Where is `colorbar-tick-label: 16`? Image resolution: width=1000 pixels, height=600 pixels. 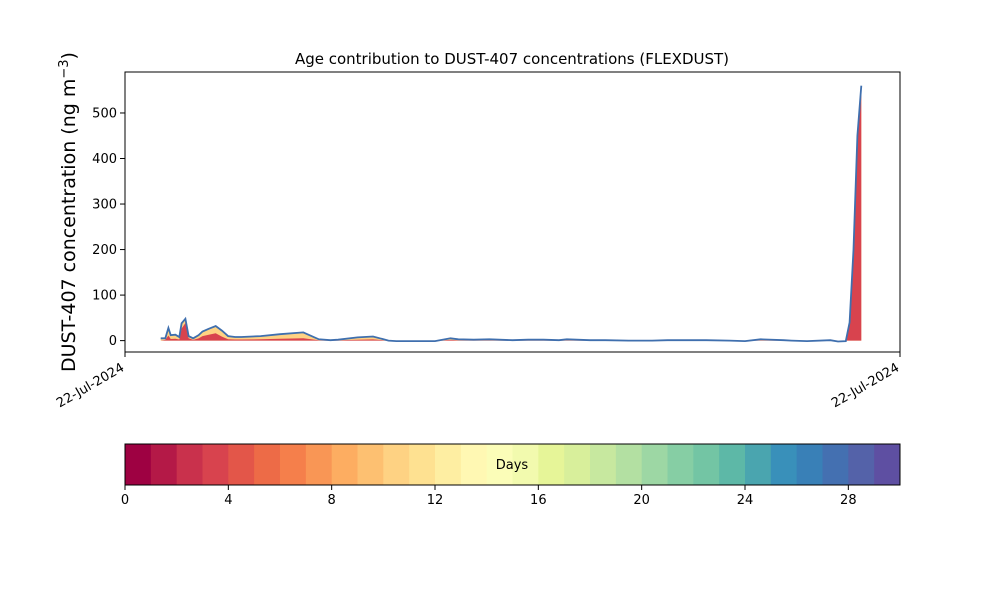 colorbar-tick-label: 16 is located at coordinates (538, 500).